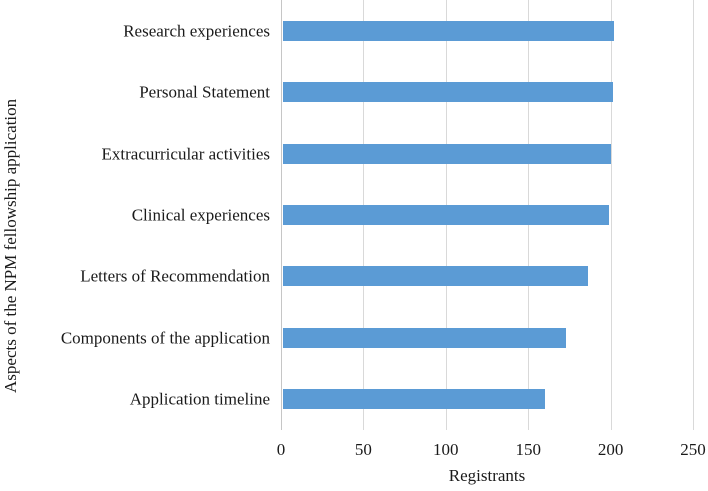 The image size is (708, 491). What do you see at coordinates (165, 338) in the screenshot?
I see `category-label: Components of the application` at bounding box center [165, 338].